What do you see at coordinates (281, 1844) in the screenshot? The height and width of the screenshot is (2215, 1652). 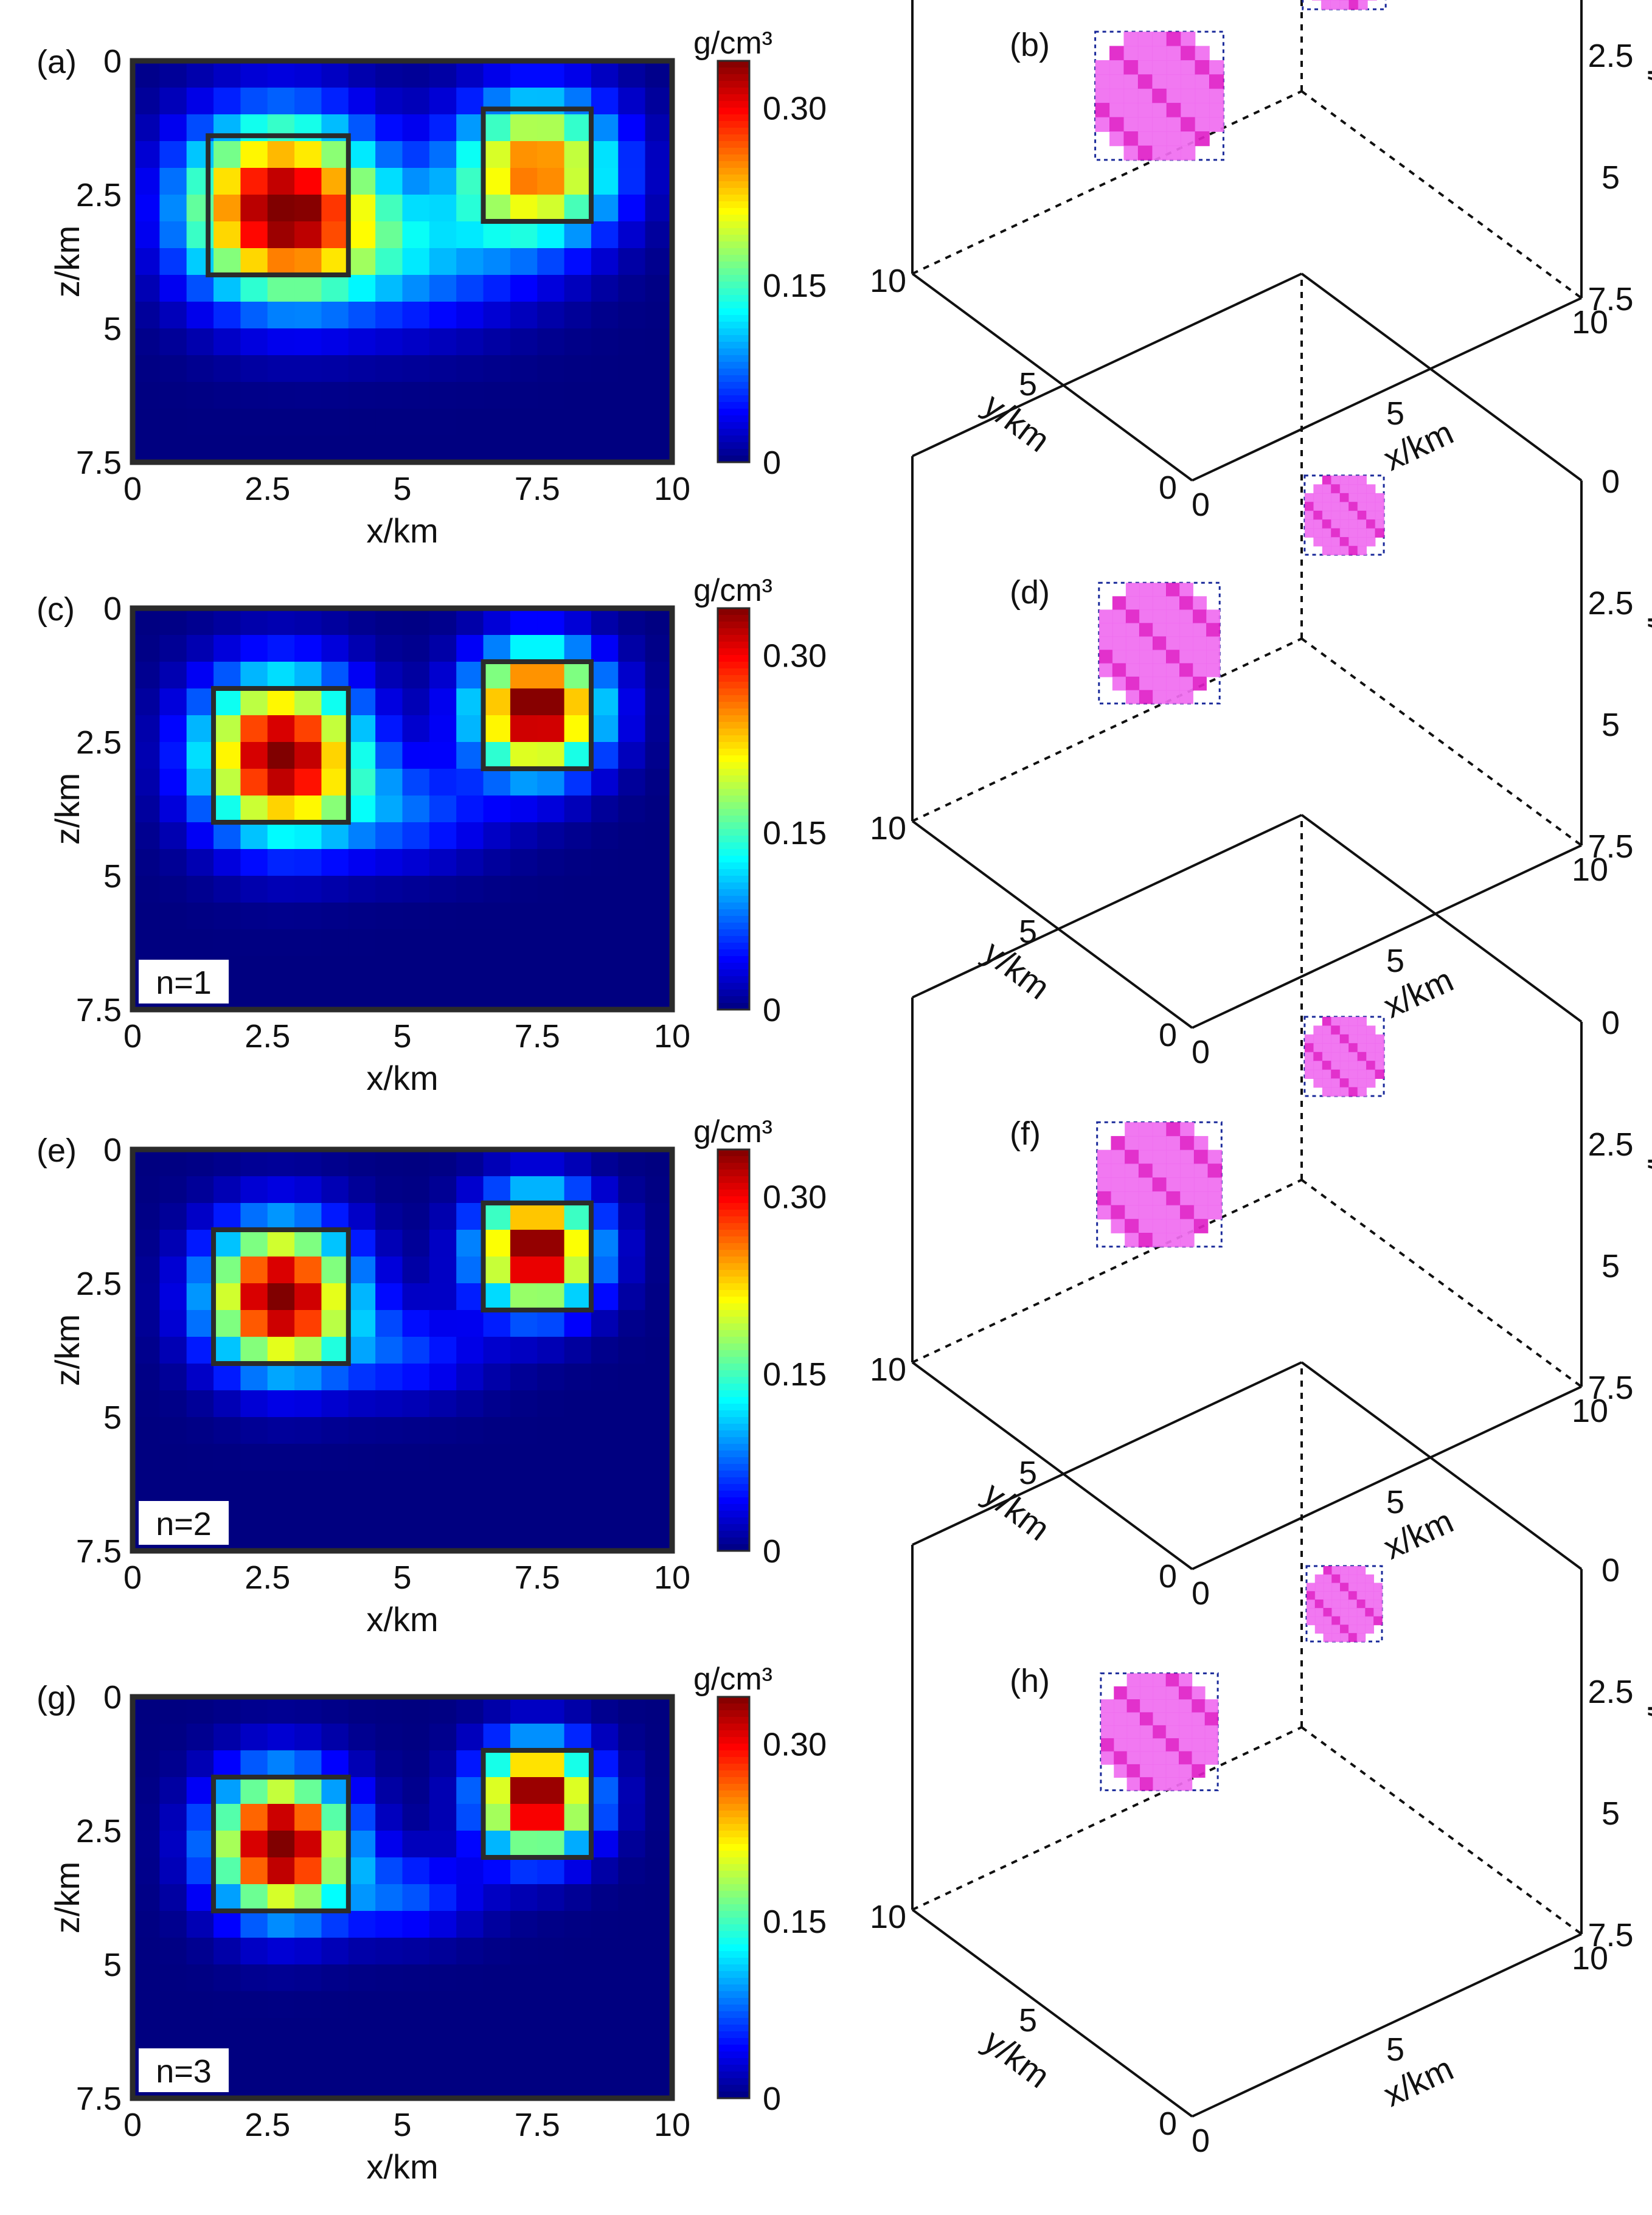 I see `true-model-box` at bounding box center [281, 1844].